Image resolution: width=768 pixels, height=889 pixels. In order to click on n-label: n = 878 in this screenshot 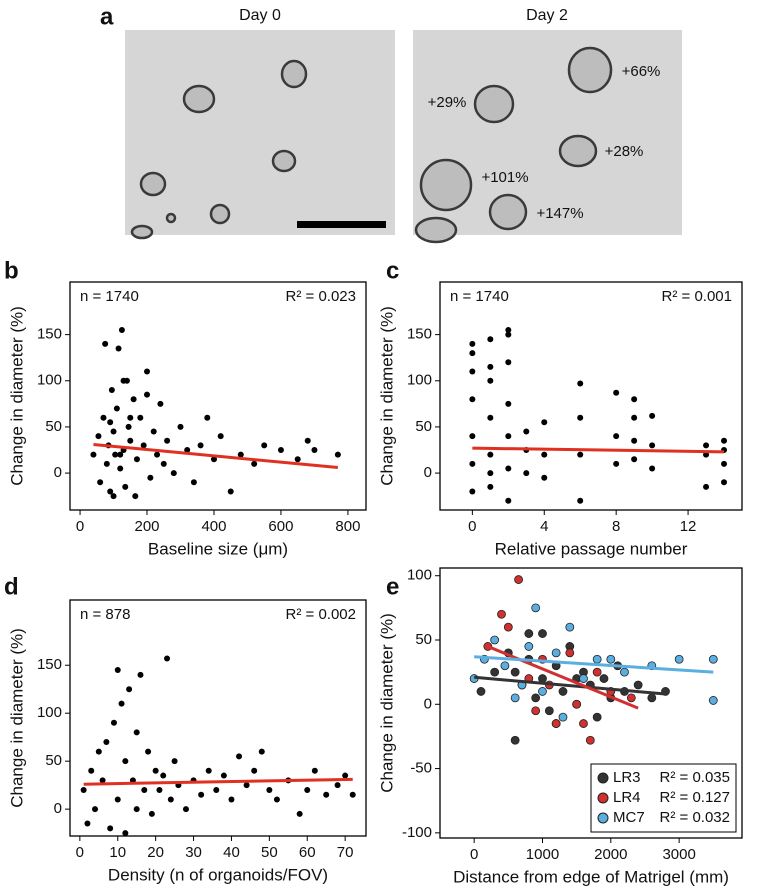, I will do `click(105, 614)`.